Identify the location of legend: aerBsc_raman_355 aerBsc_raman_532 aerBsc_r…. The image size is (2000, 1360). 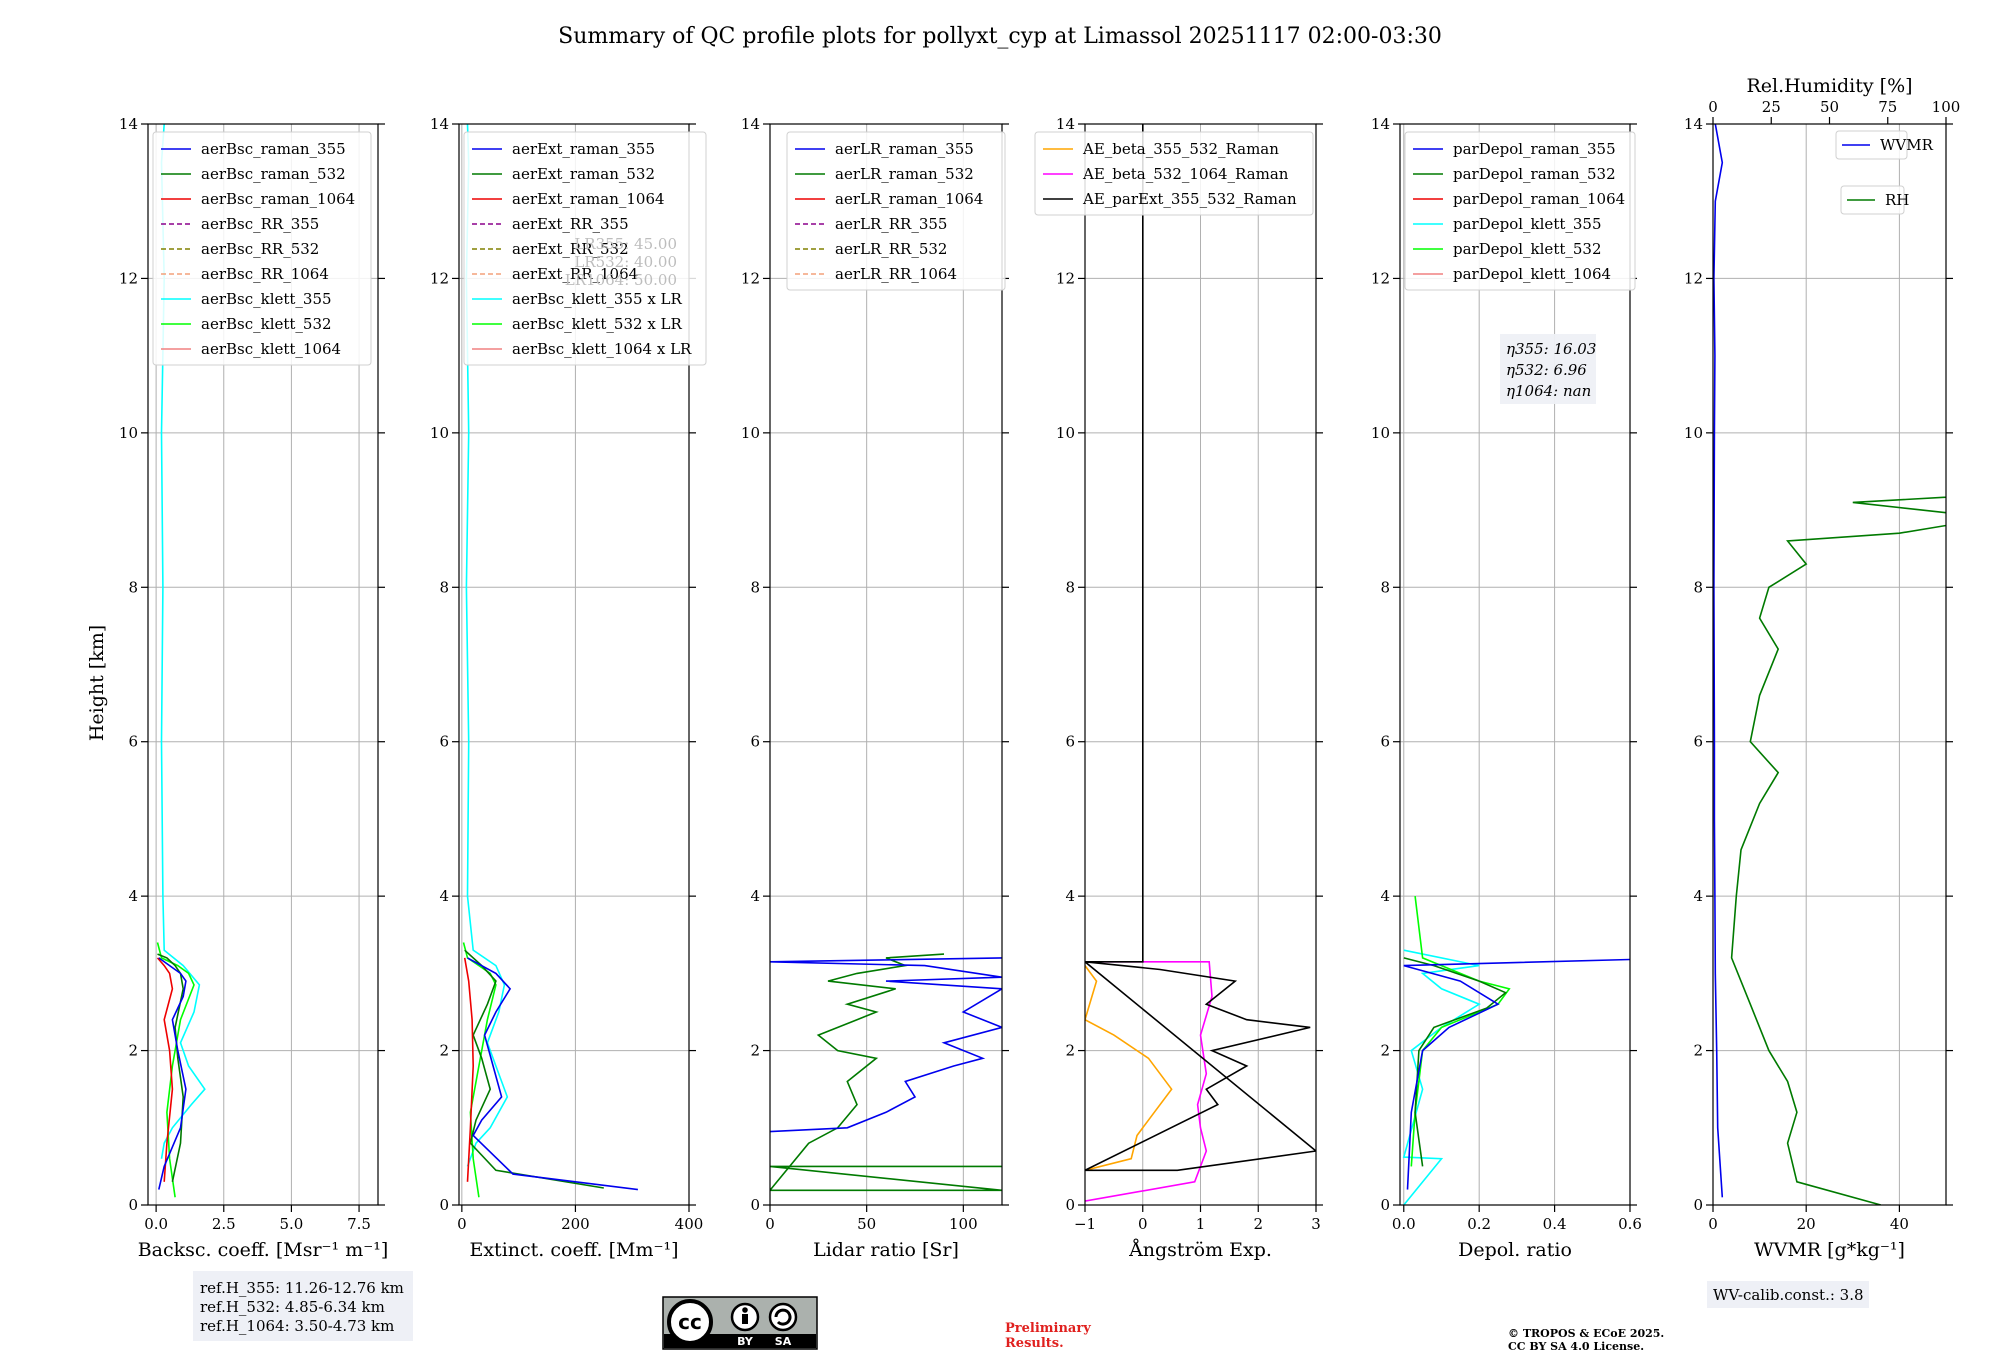
(262, 248).